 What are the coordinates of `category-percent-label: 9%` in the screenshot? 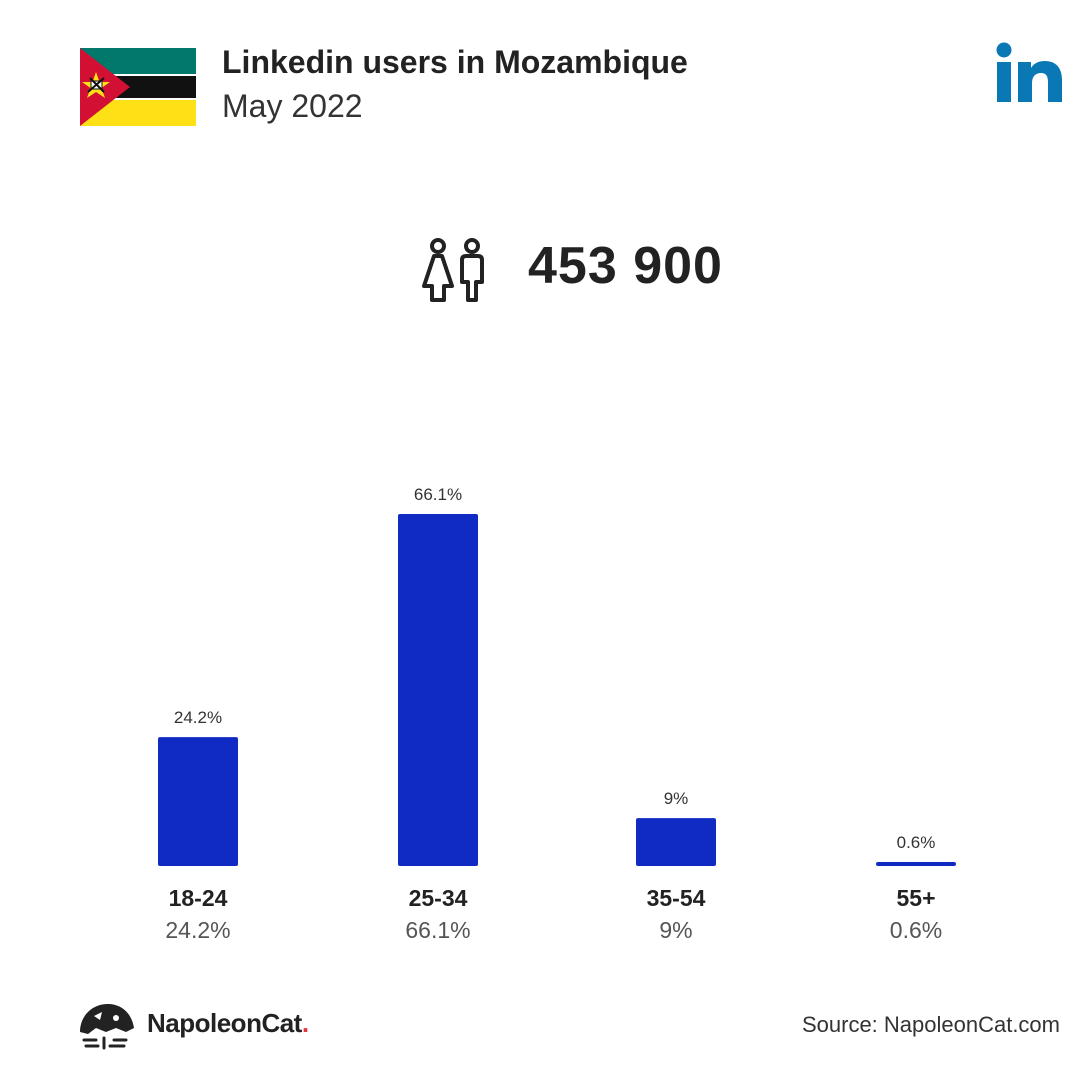 It's located at (675, 930).